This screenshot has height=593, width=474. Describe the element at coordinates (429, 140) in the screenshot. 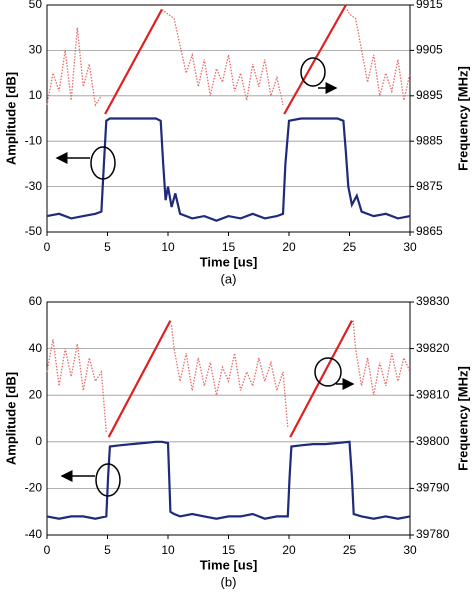

I see `y2-tick-label: 9885` at that location.